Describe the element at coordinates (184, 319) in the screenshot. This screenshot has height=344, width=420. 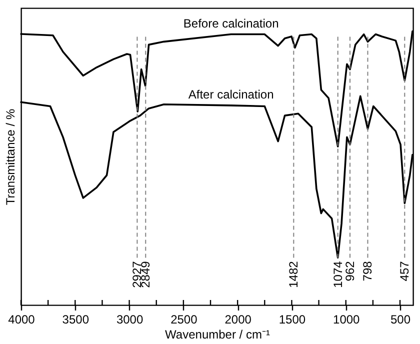
I see `x-tick-label: 2500` at that location.